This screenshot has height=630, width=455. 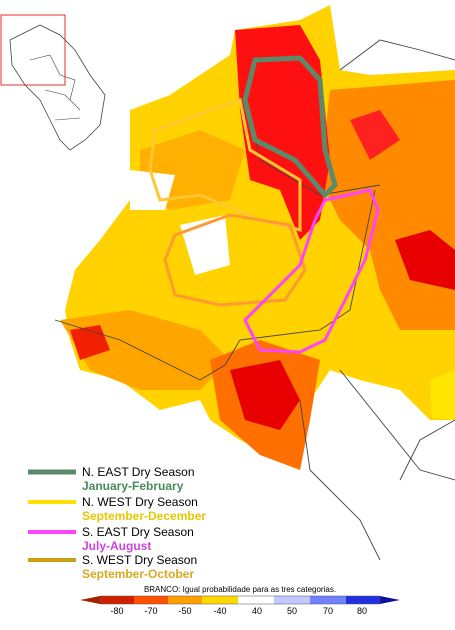 What do you see at coordinates (139, 560) in the screenshot?
I see `legend-name: S. WEST Dry Season` at bounding box center [139, 560].